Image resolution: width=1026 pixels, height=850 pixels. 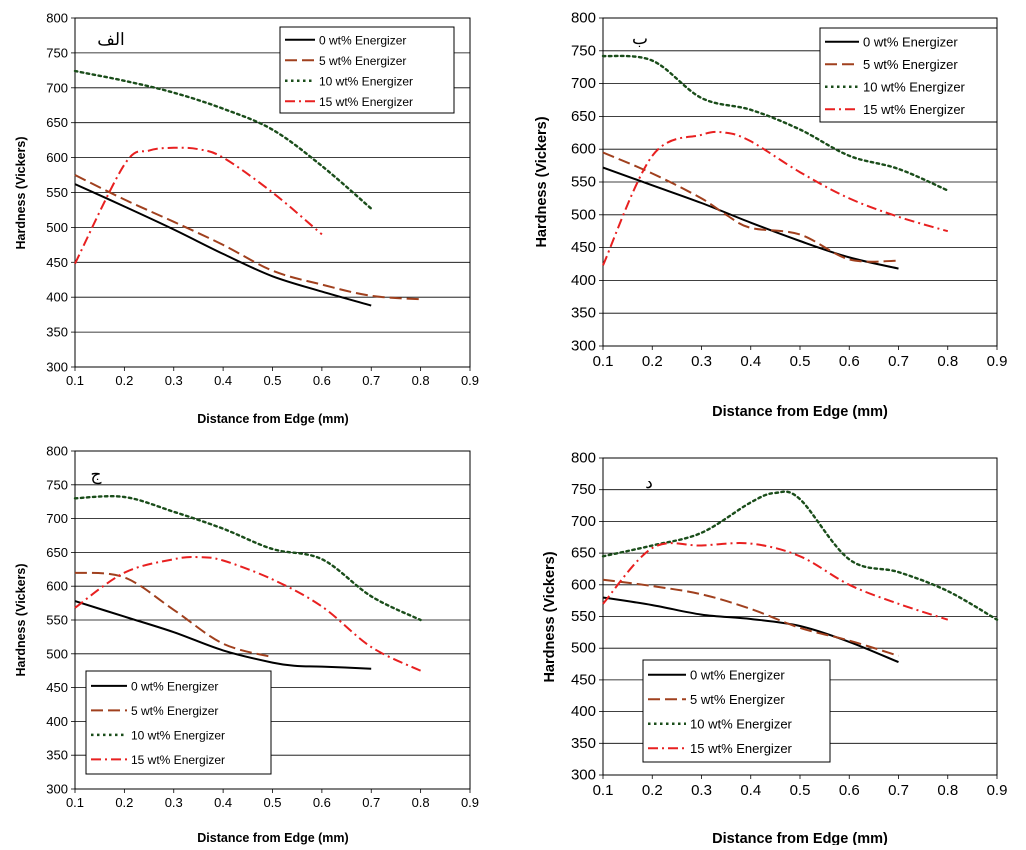 What do you see at coordinates (57, 332) in the screenshot?
I see `y-tick-label: 350` at bounding box center [57, 332].